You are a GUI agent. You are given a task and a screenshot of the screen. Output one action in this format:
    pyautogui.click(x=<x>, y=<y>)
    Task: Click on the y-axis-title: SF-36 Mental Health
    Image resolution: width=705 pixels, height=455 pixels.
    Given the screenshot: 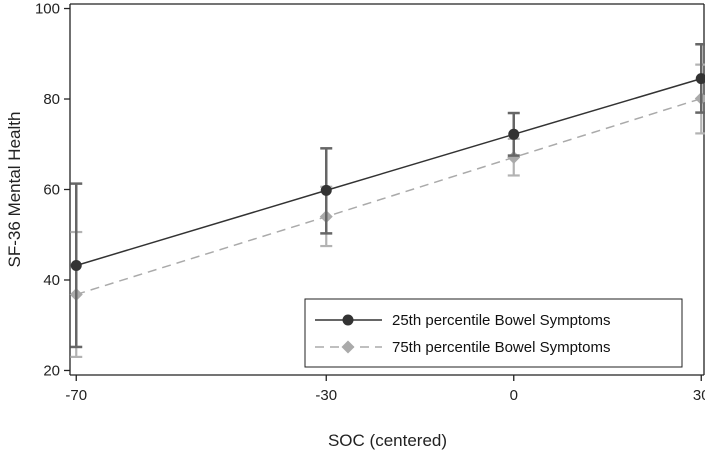 What is the action you would take?
    pyautogui.click(x=14, y=190)
    